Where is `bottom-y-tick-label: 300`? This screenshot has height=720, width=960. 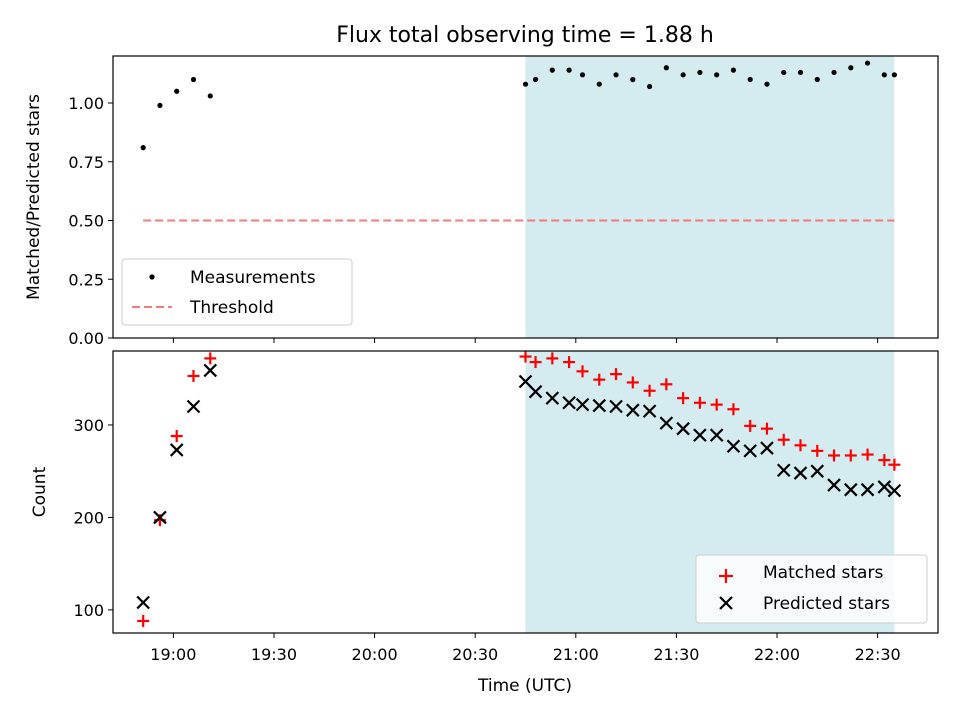 bottom-y-tick-label: 300 is located at coordinates (88, 425).